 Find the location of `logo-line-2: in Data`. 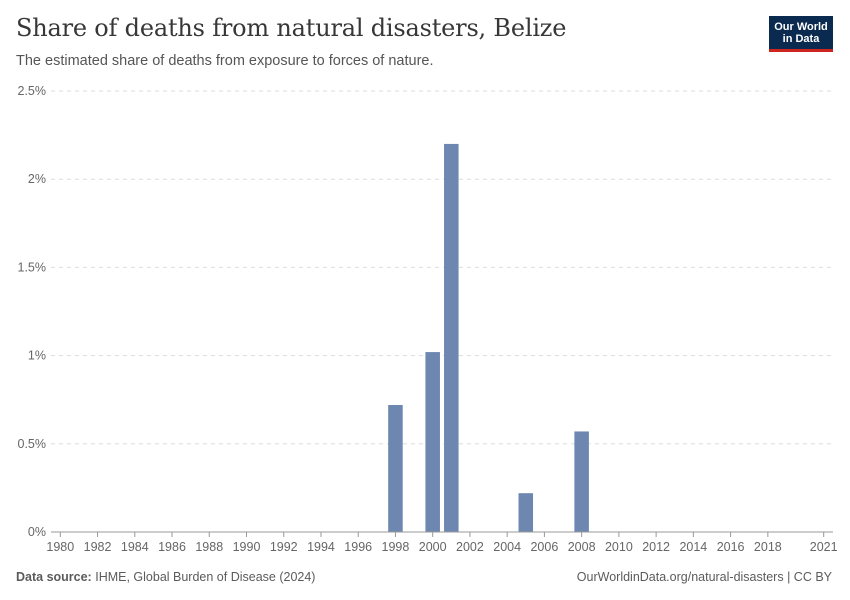

logo-line-2: in Data is located at coordinates (801, 39).